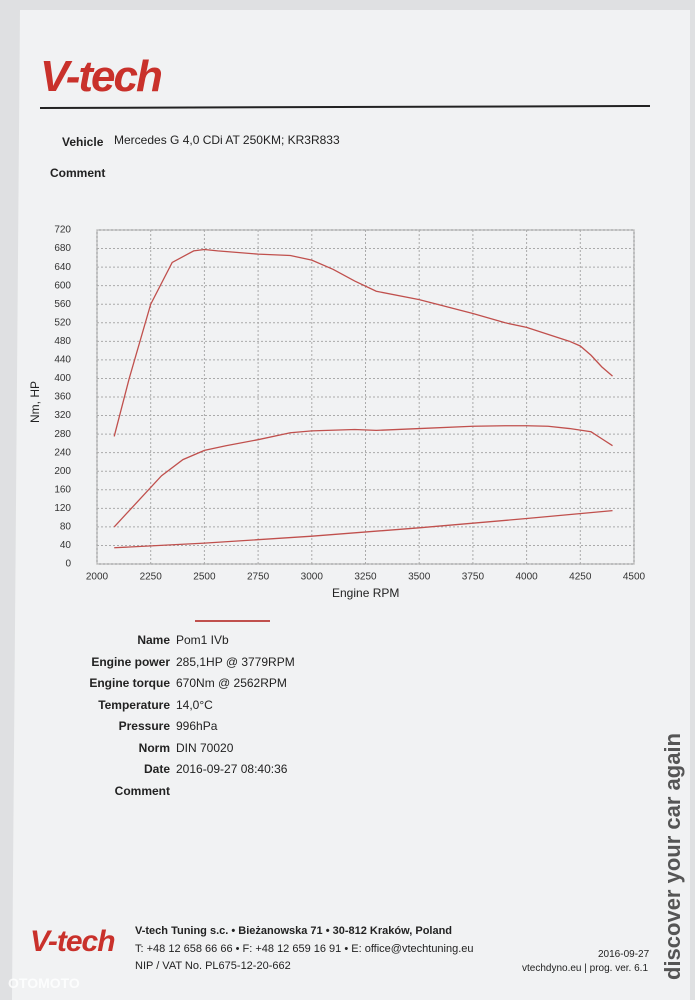 The width and height of the screenshot is (695, 1000). Describe the element at coordinates (153, 640) in the screenshot. I see `result-label: Name` at that location.